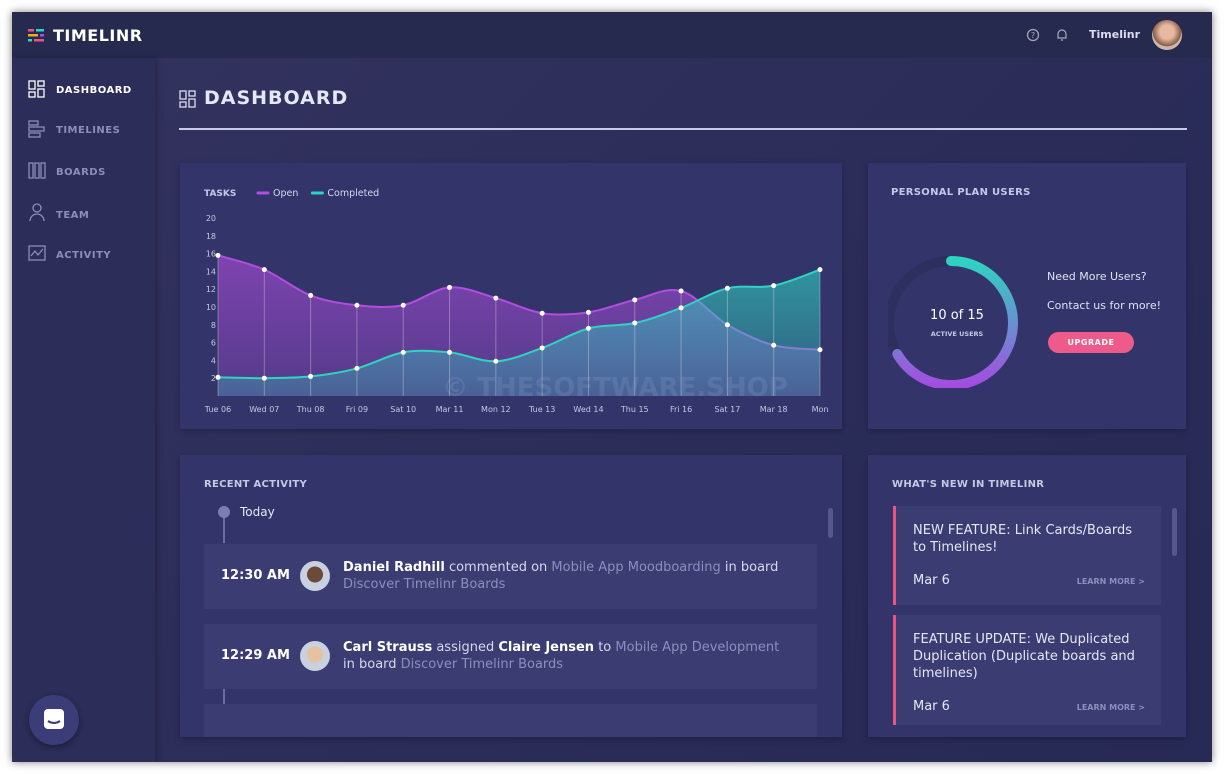 This screenshot has width=1224, height=774. What do you see at coordinates (957, 334) in the screenshot?
I see `donut-caption: ACTIVE USERS` at bounding box center [957, 334].